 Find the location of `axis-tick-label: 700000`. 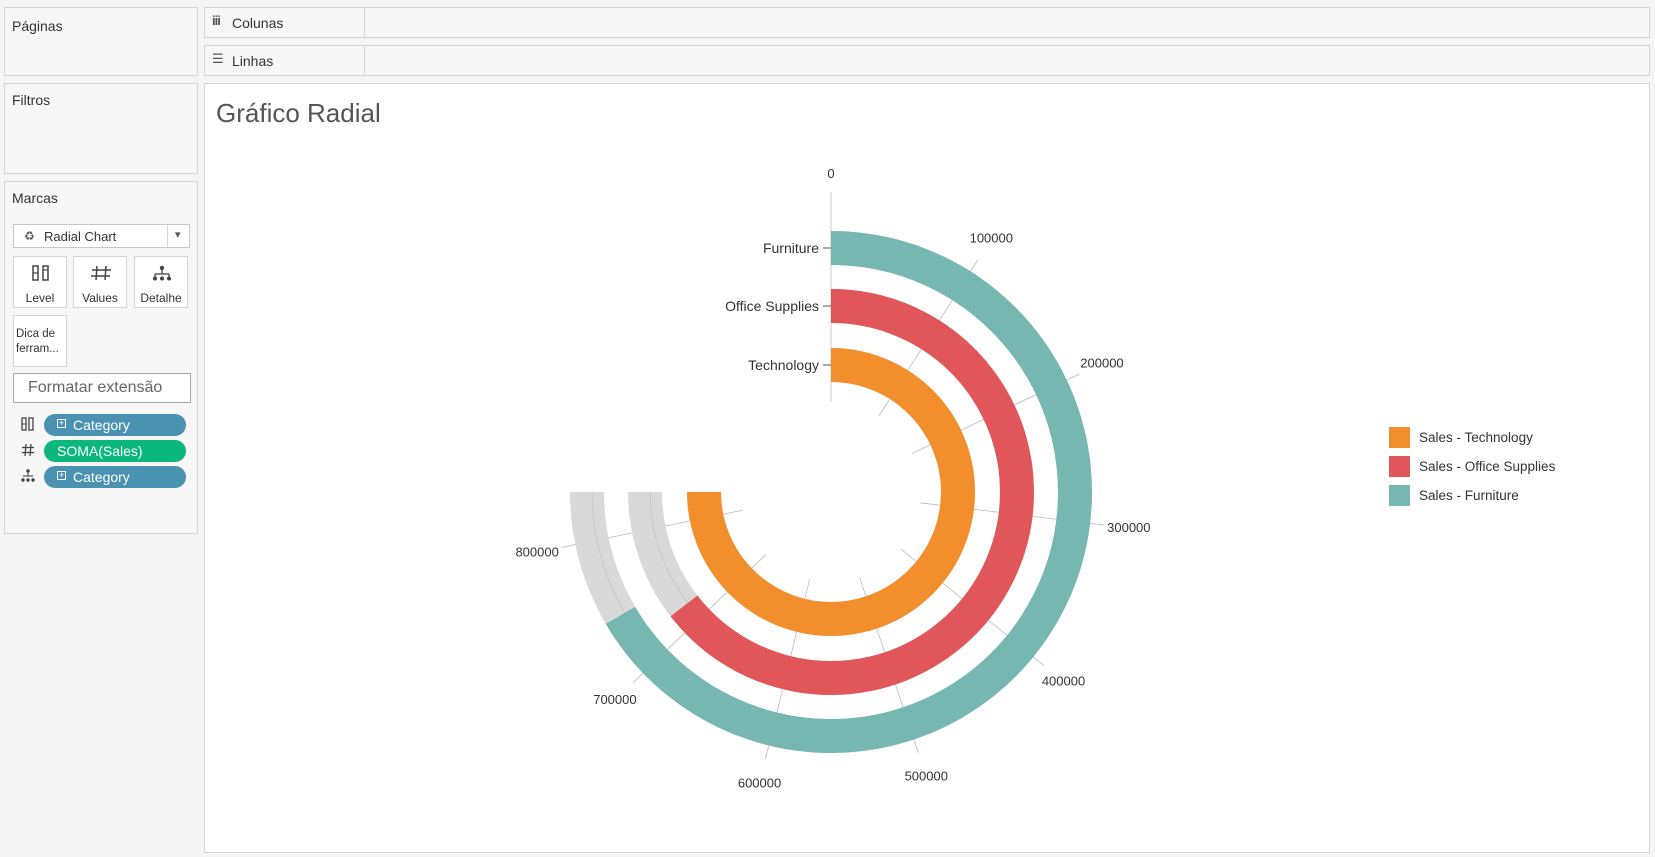

axis-tick-label: 700000 is located at coordinates (614, 699).